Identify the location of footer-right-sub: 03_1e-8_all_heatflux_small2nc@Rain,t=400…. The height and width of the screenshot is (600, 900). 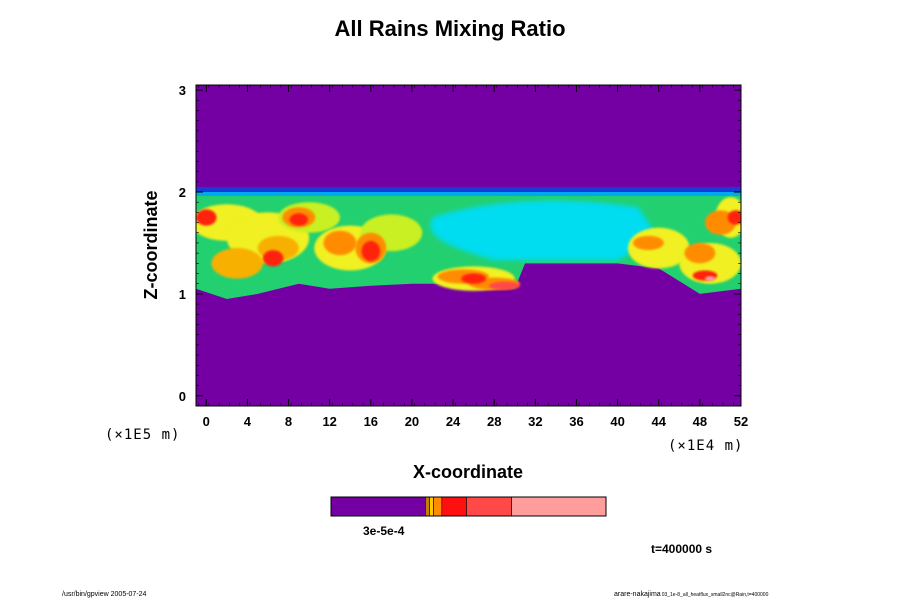
(715, 595).